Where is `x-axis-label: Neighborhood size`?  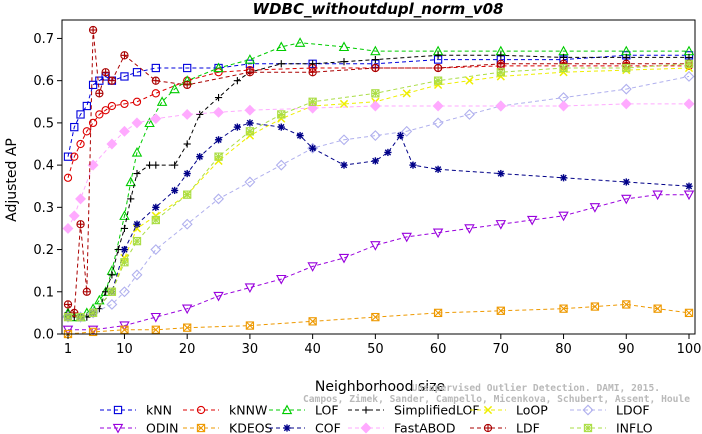 x-axis-label: Neighborhood size is located at coordinates (380, 387).